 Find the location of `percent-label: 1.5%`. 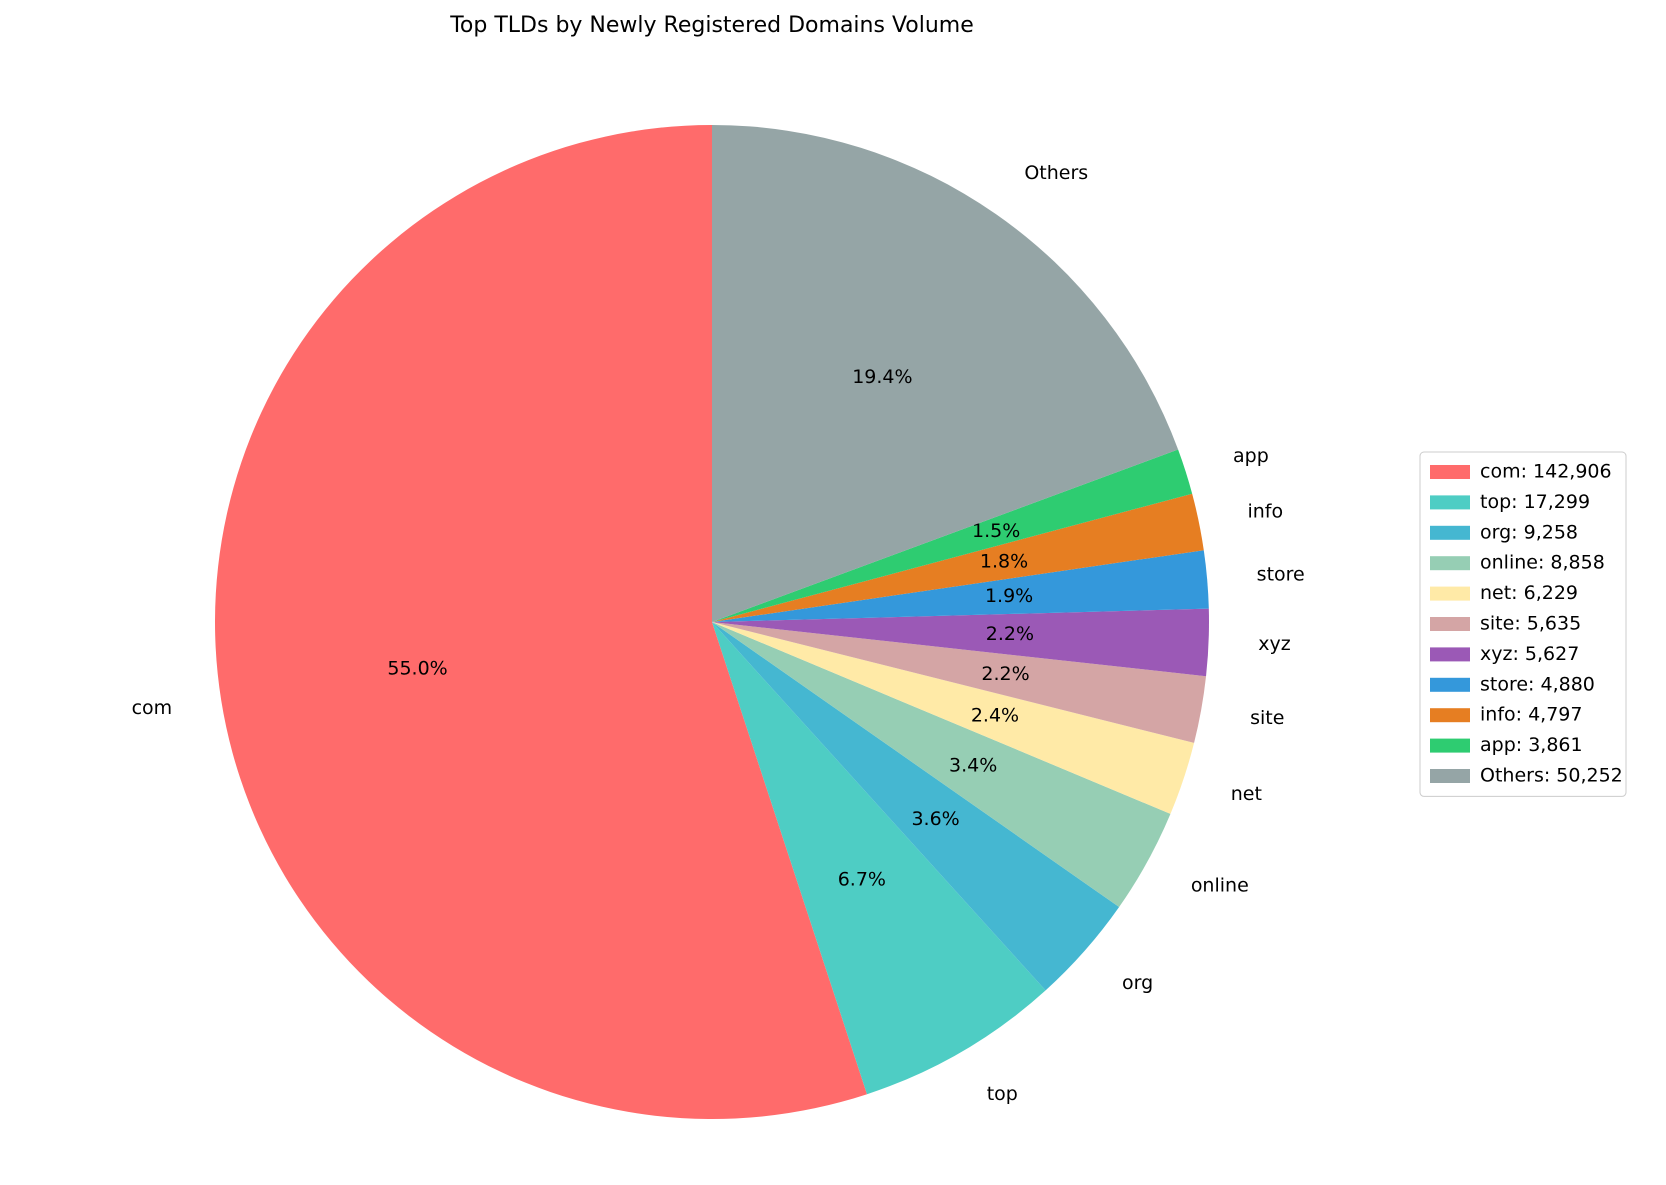

percent-label: 1.5% is located at coordinates (996, 531).